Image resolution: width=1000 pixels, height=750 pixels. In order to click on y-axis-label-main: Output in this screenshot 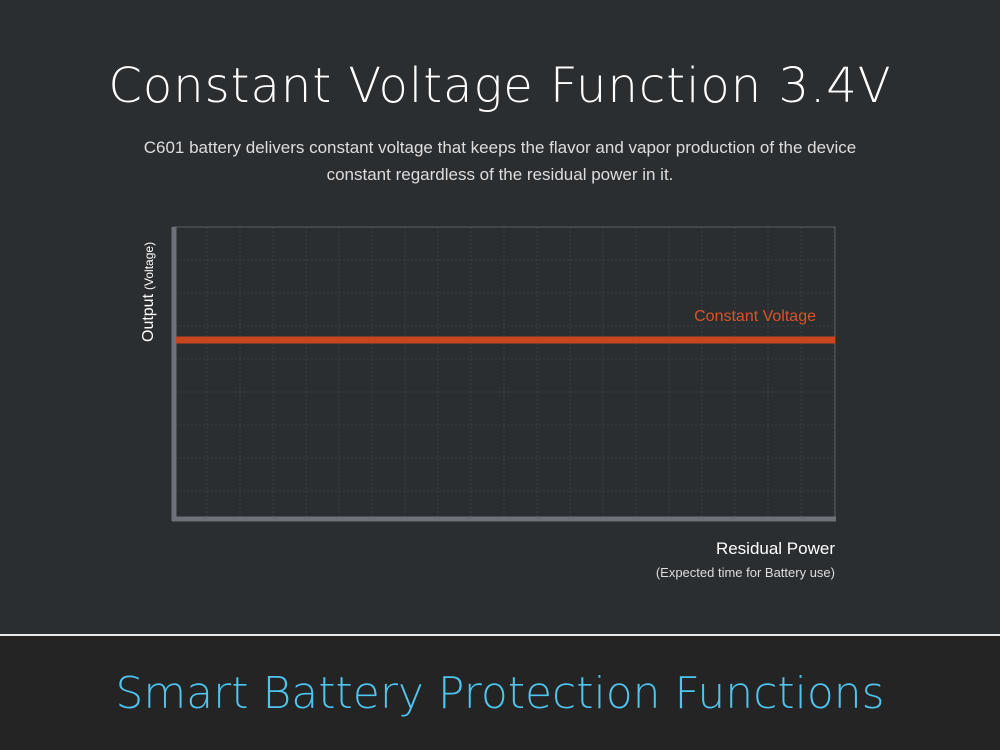, I will do `click(148, 317)`.